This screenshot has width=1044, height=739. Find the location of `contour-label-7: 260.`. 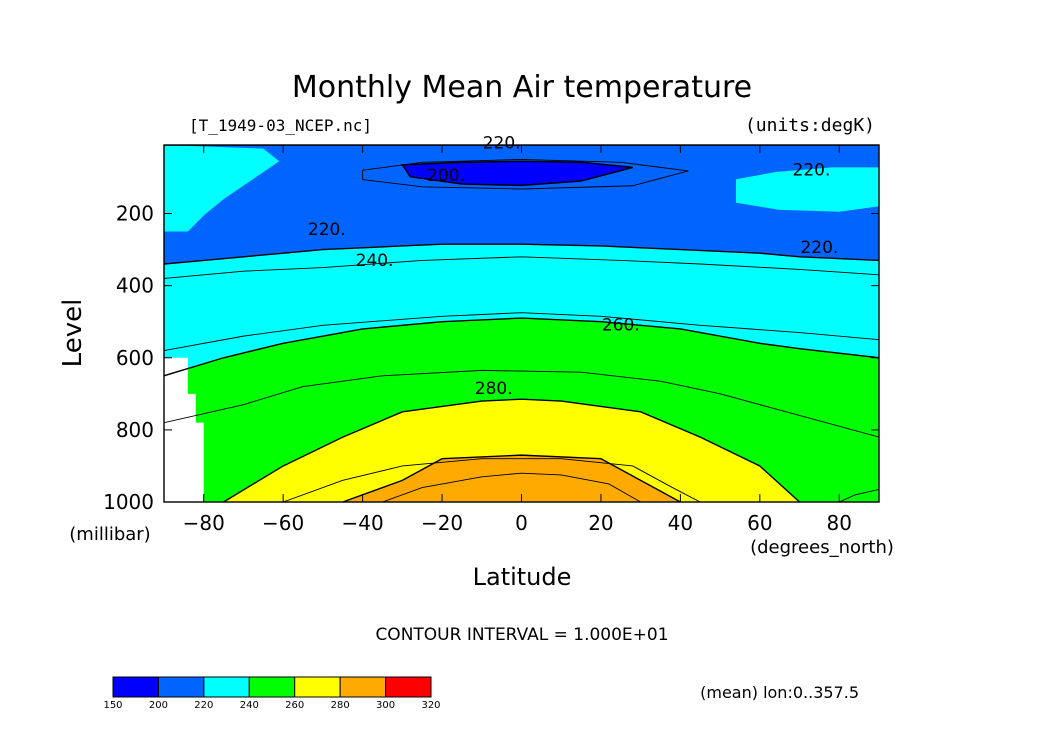

contour-label-7: 260. is located at coordinates (621, 326).